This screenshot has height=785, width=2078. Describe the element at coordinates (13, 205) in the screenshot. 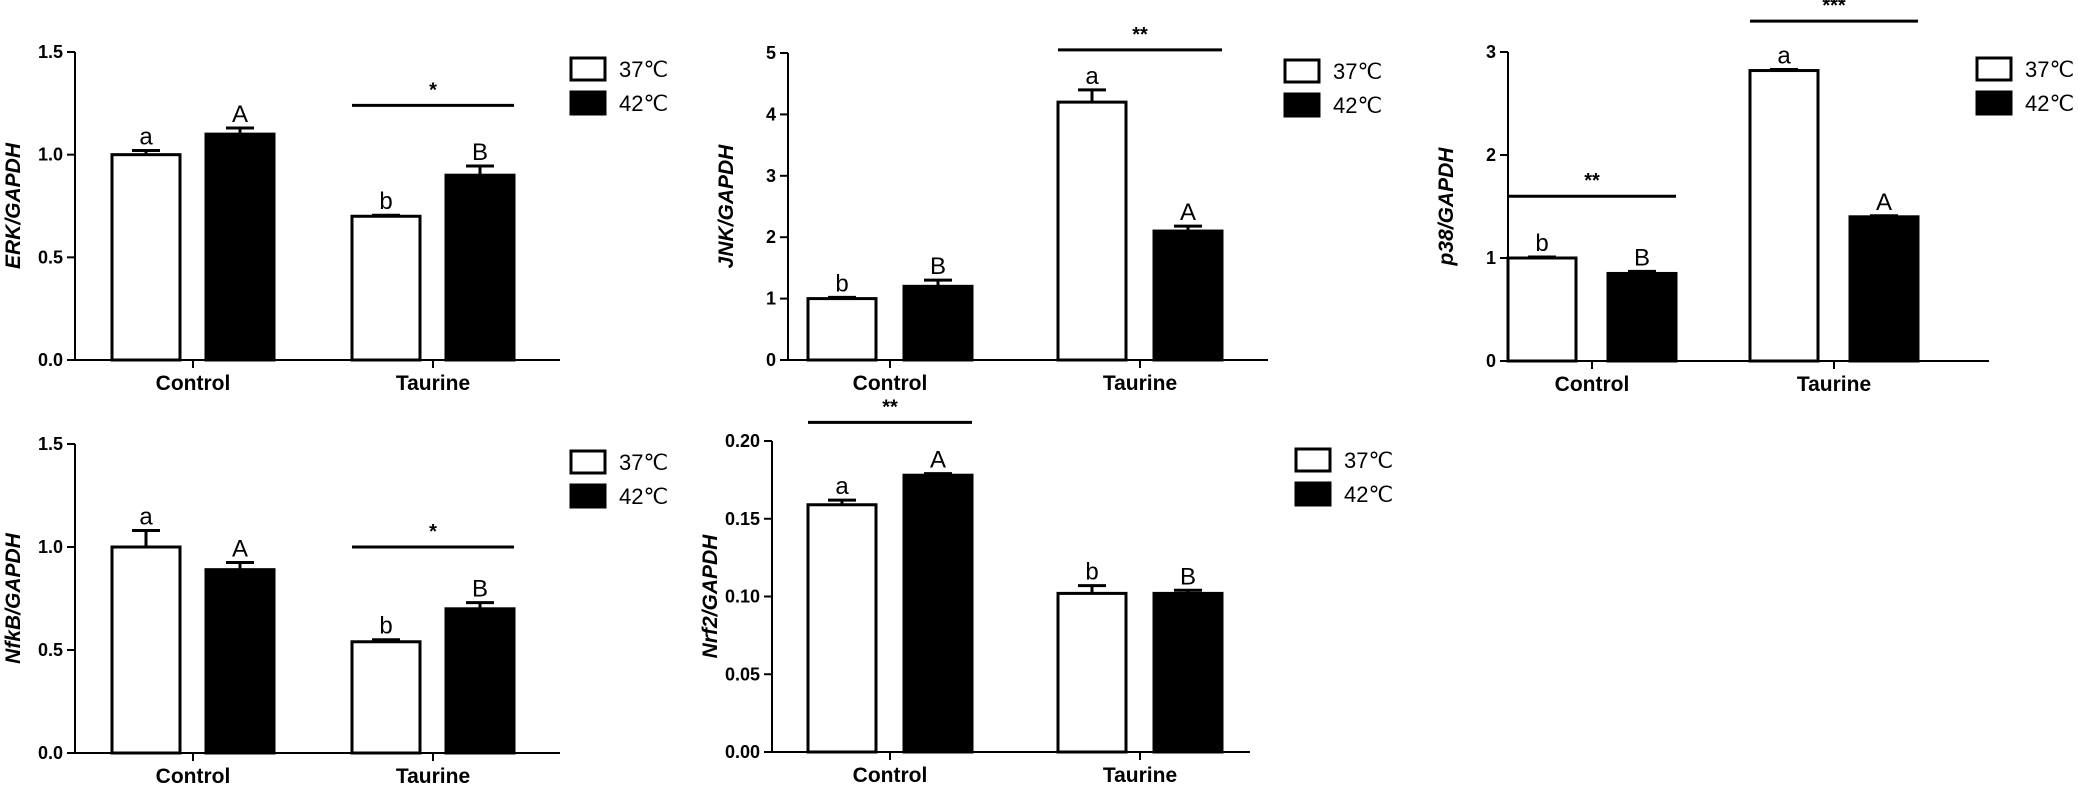

I see `y-axis-title: ERK/GAPDH` at that location.